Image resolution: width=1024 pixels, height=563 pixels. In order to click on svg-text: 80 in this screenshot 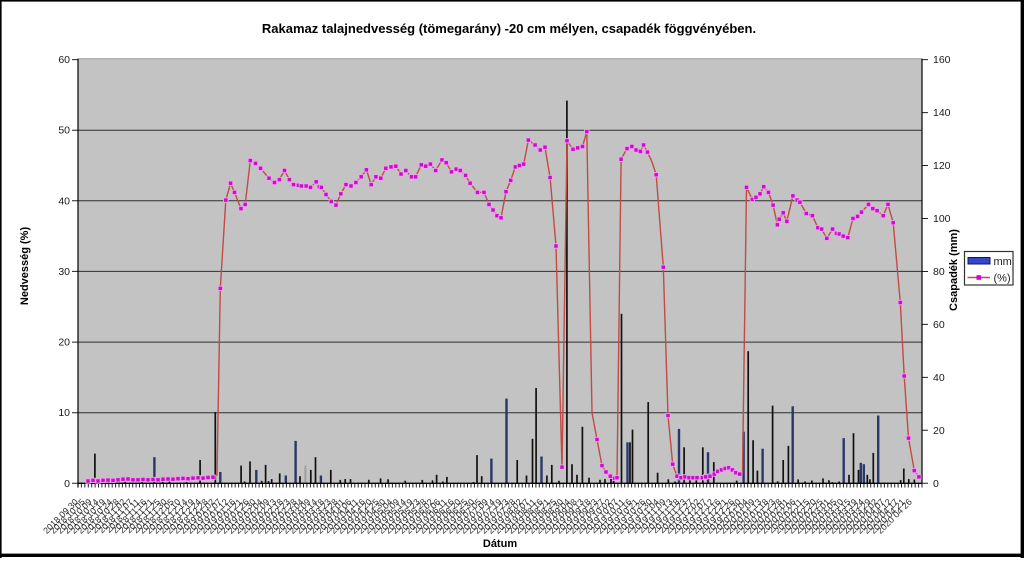, I will do `click(939, 272)`.